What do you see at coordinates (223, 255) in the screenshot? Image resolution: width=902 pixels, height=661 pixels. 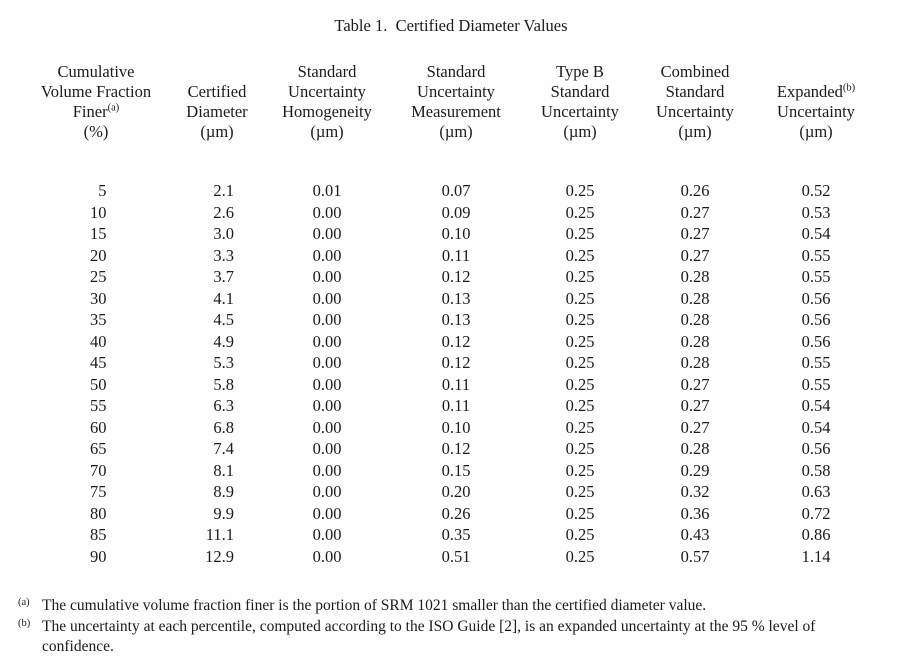 I see `table-cell: 3.3` at bounding box center [223, 255].